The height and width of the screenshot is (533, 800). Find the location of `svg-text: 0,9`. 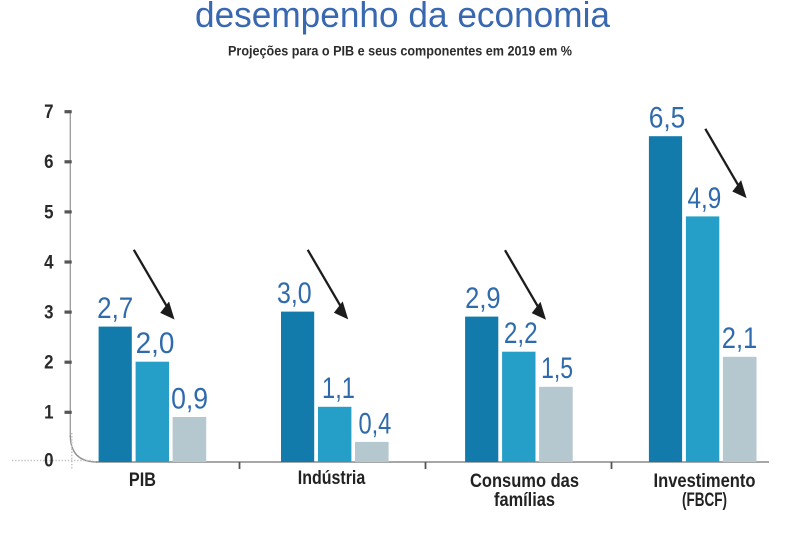

svg-text: 0,9 is located at coordinates (189, 398).